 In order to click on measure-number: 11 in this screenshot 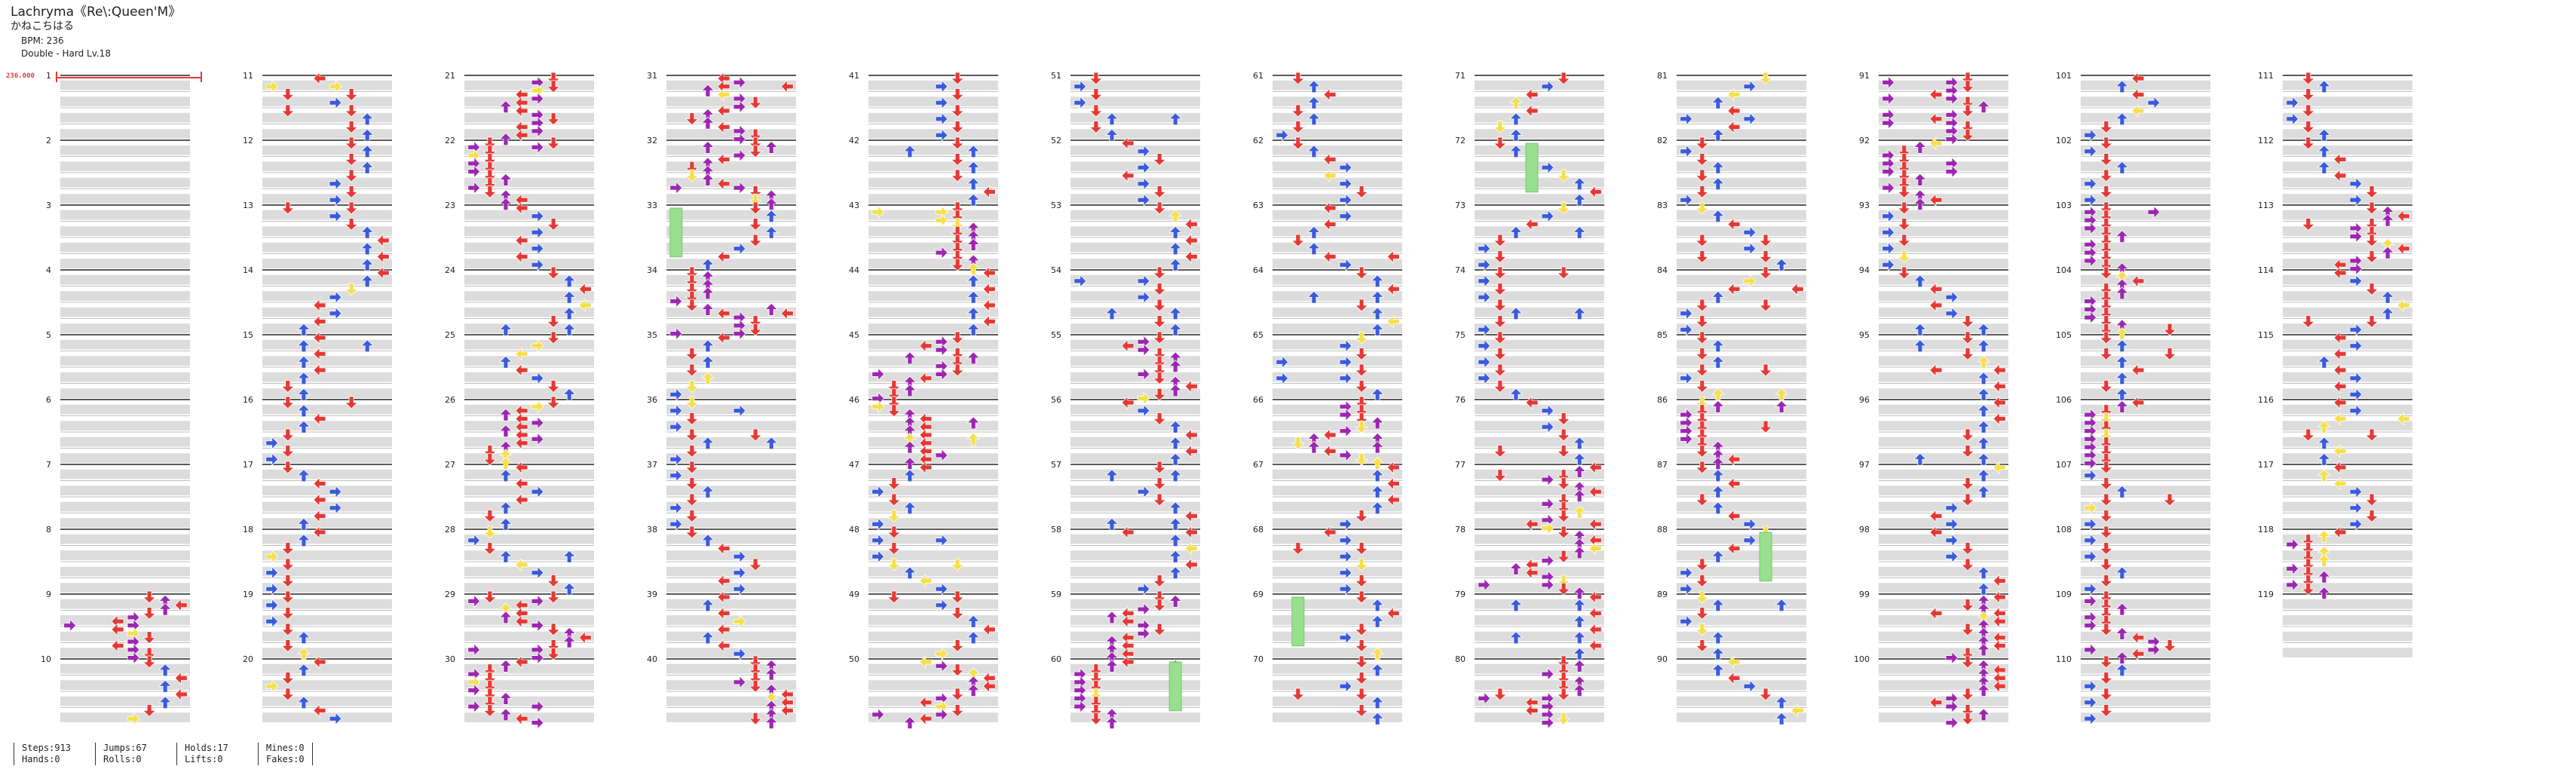, I will do `click(248, 76)`.